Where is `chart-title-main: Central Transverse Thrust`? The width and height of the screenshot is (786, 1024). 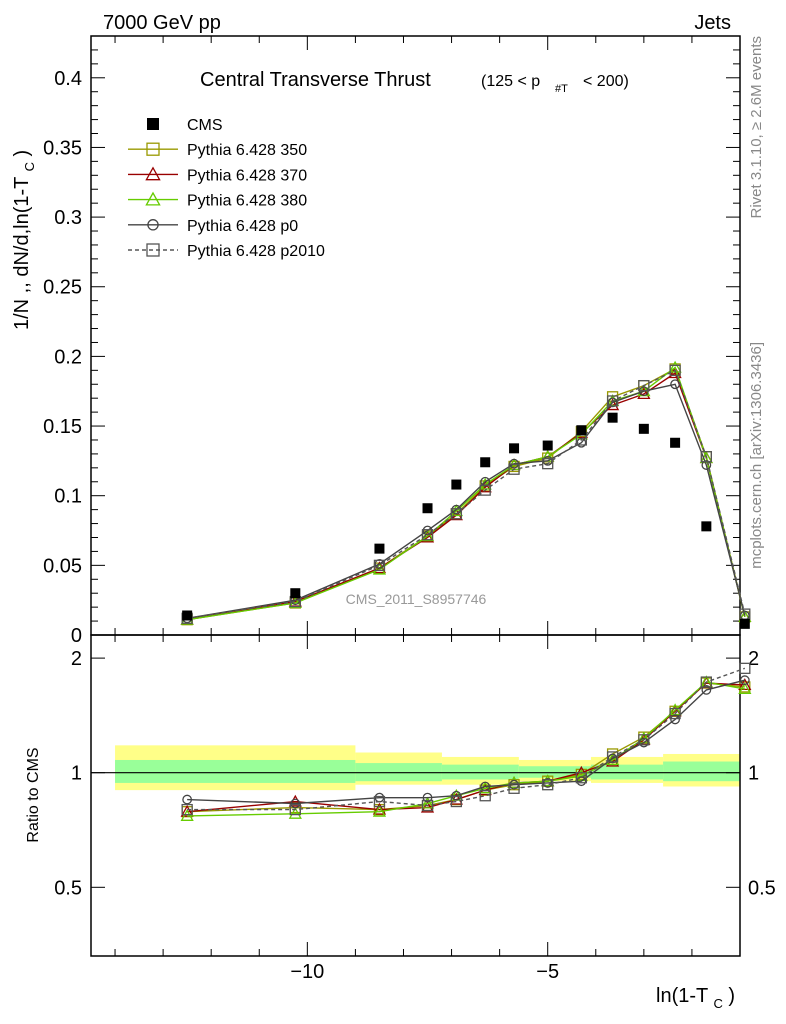 chart-title-main: Central Transverse Thrust is located at coordinates (315, 80).